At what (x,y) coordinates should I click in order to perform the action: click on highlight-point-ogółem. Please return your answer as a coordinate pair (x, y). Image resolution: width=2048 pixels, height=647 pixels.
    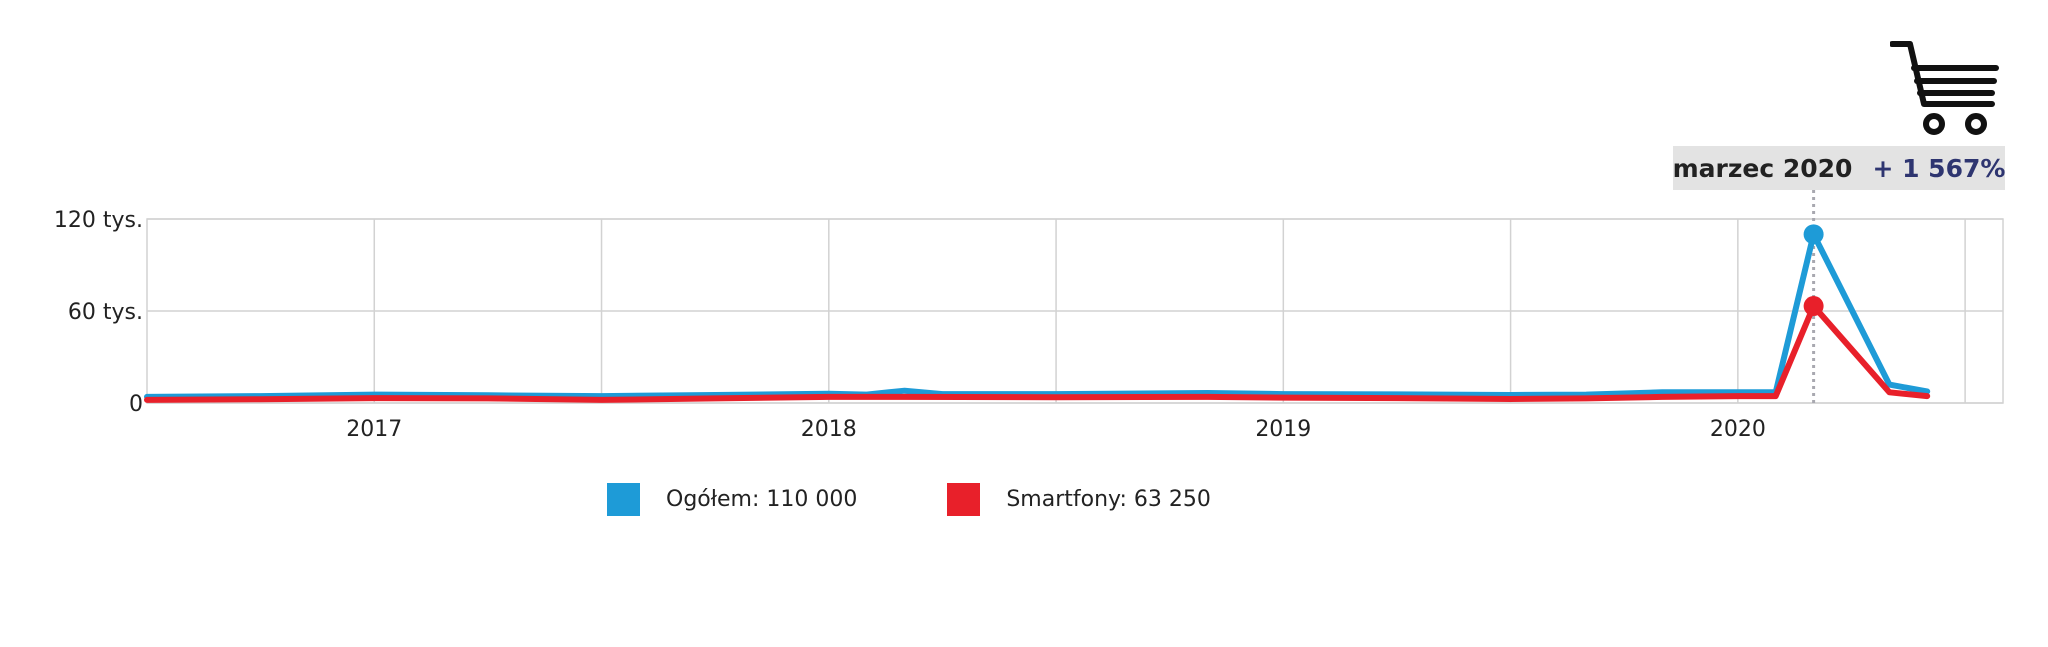
    Looking at the image, I should click on (1813, 234).